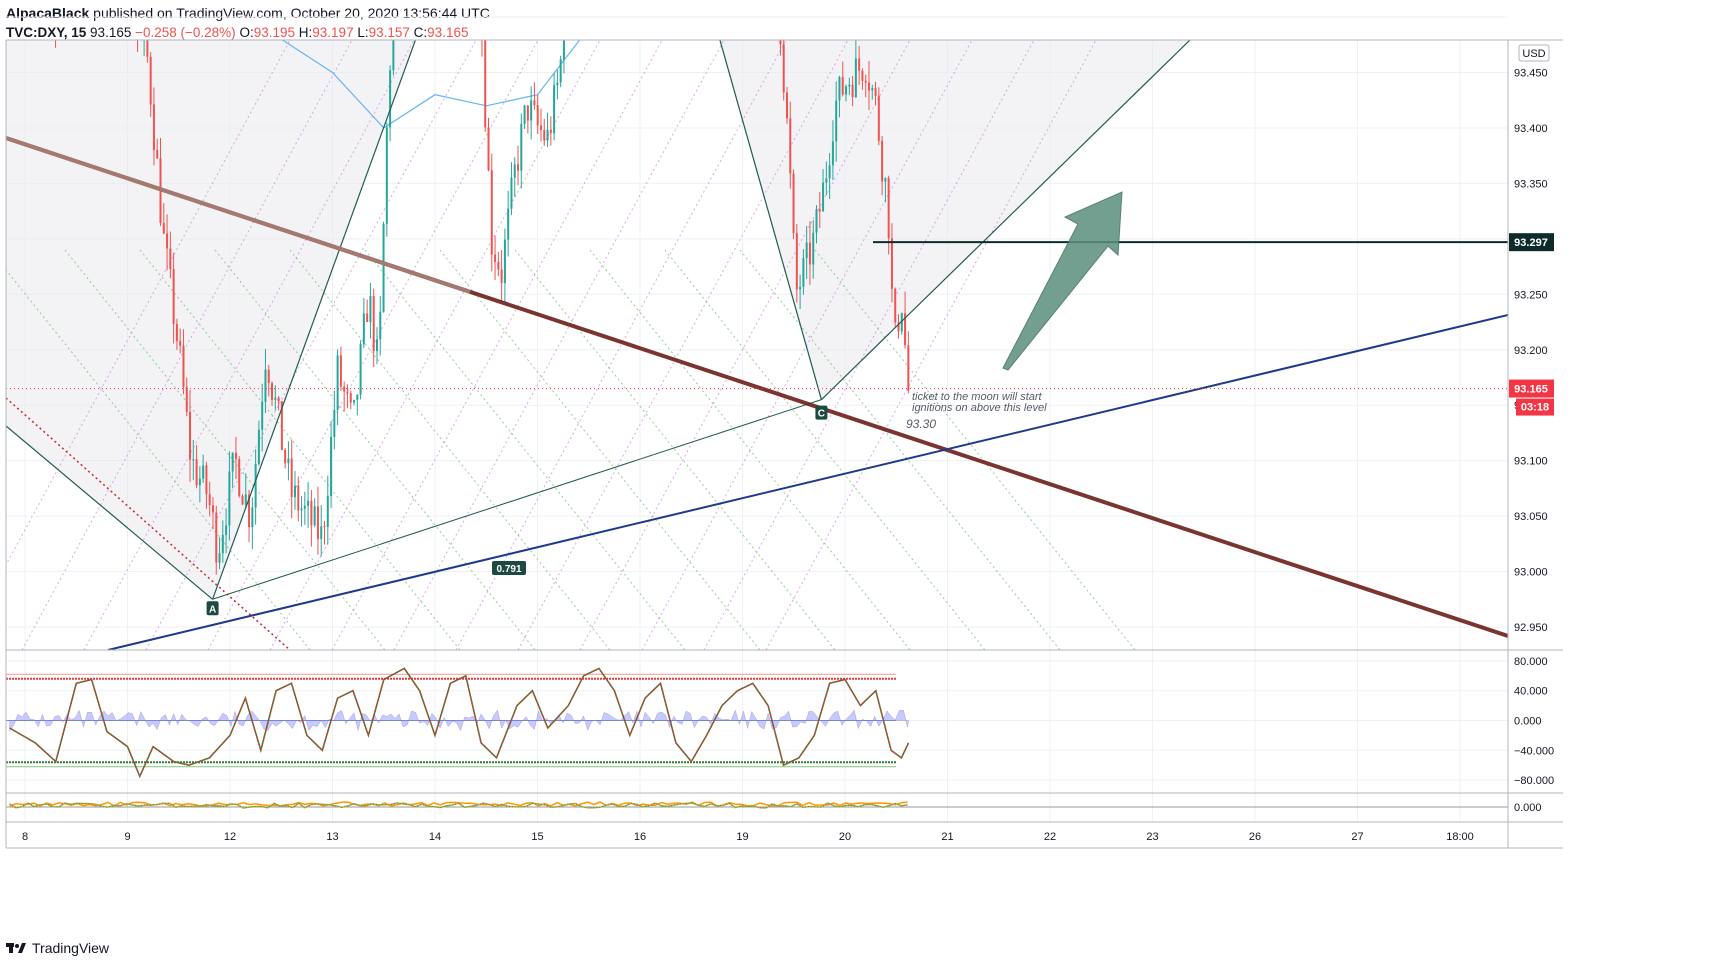  What do you see at coordinates (459, 723) in the screenshot?
I see `osc-line-red` at bounding box center [459, 723].